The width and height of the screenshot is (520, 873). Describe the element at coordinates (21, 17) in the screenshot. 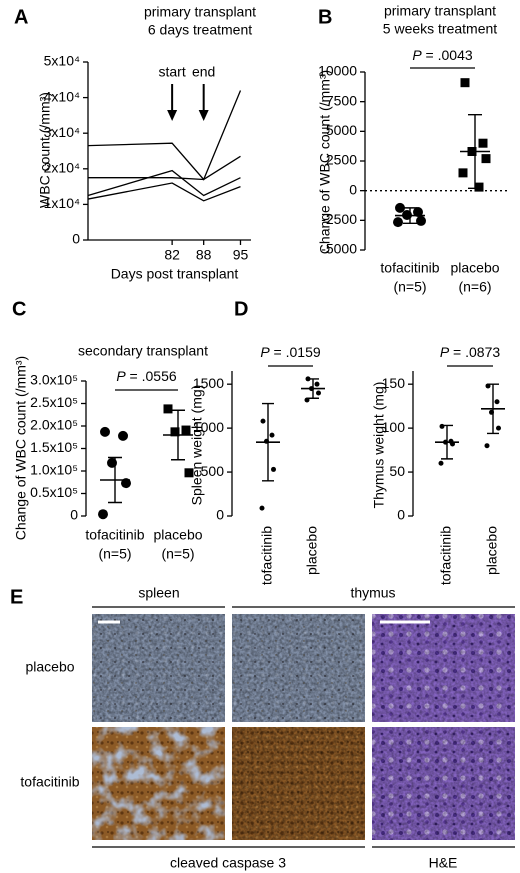

I see `panel-letter: A` at that location.